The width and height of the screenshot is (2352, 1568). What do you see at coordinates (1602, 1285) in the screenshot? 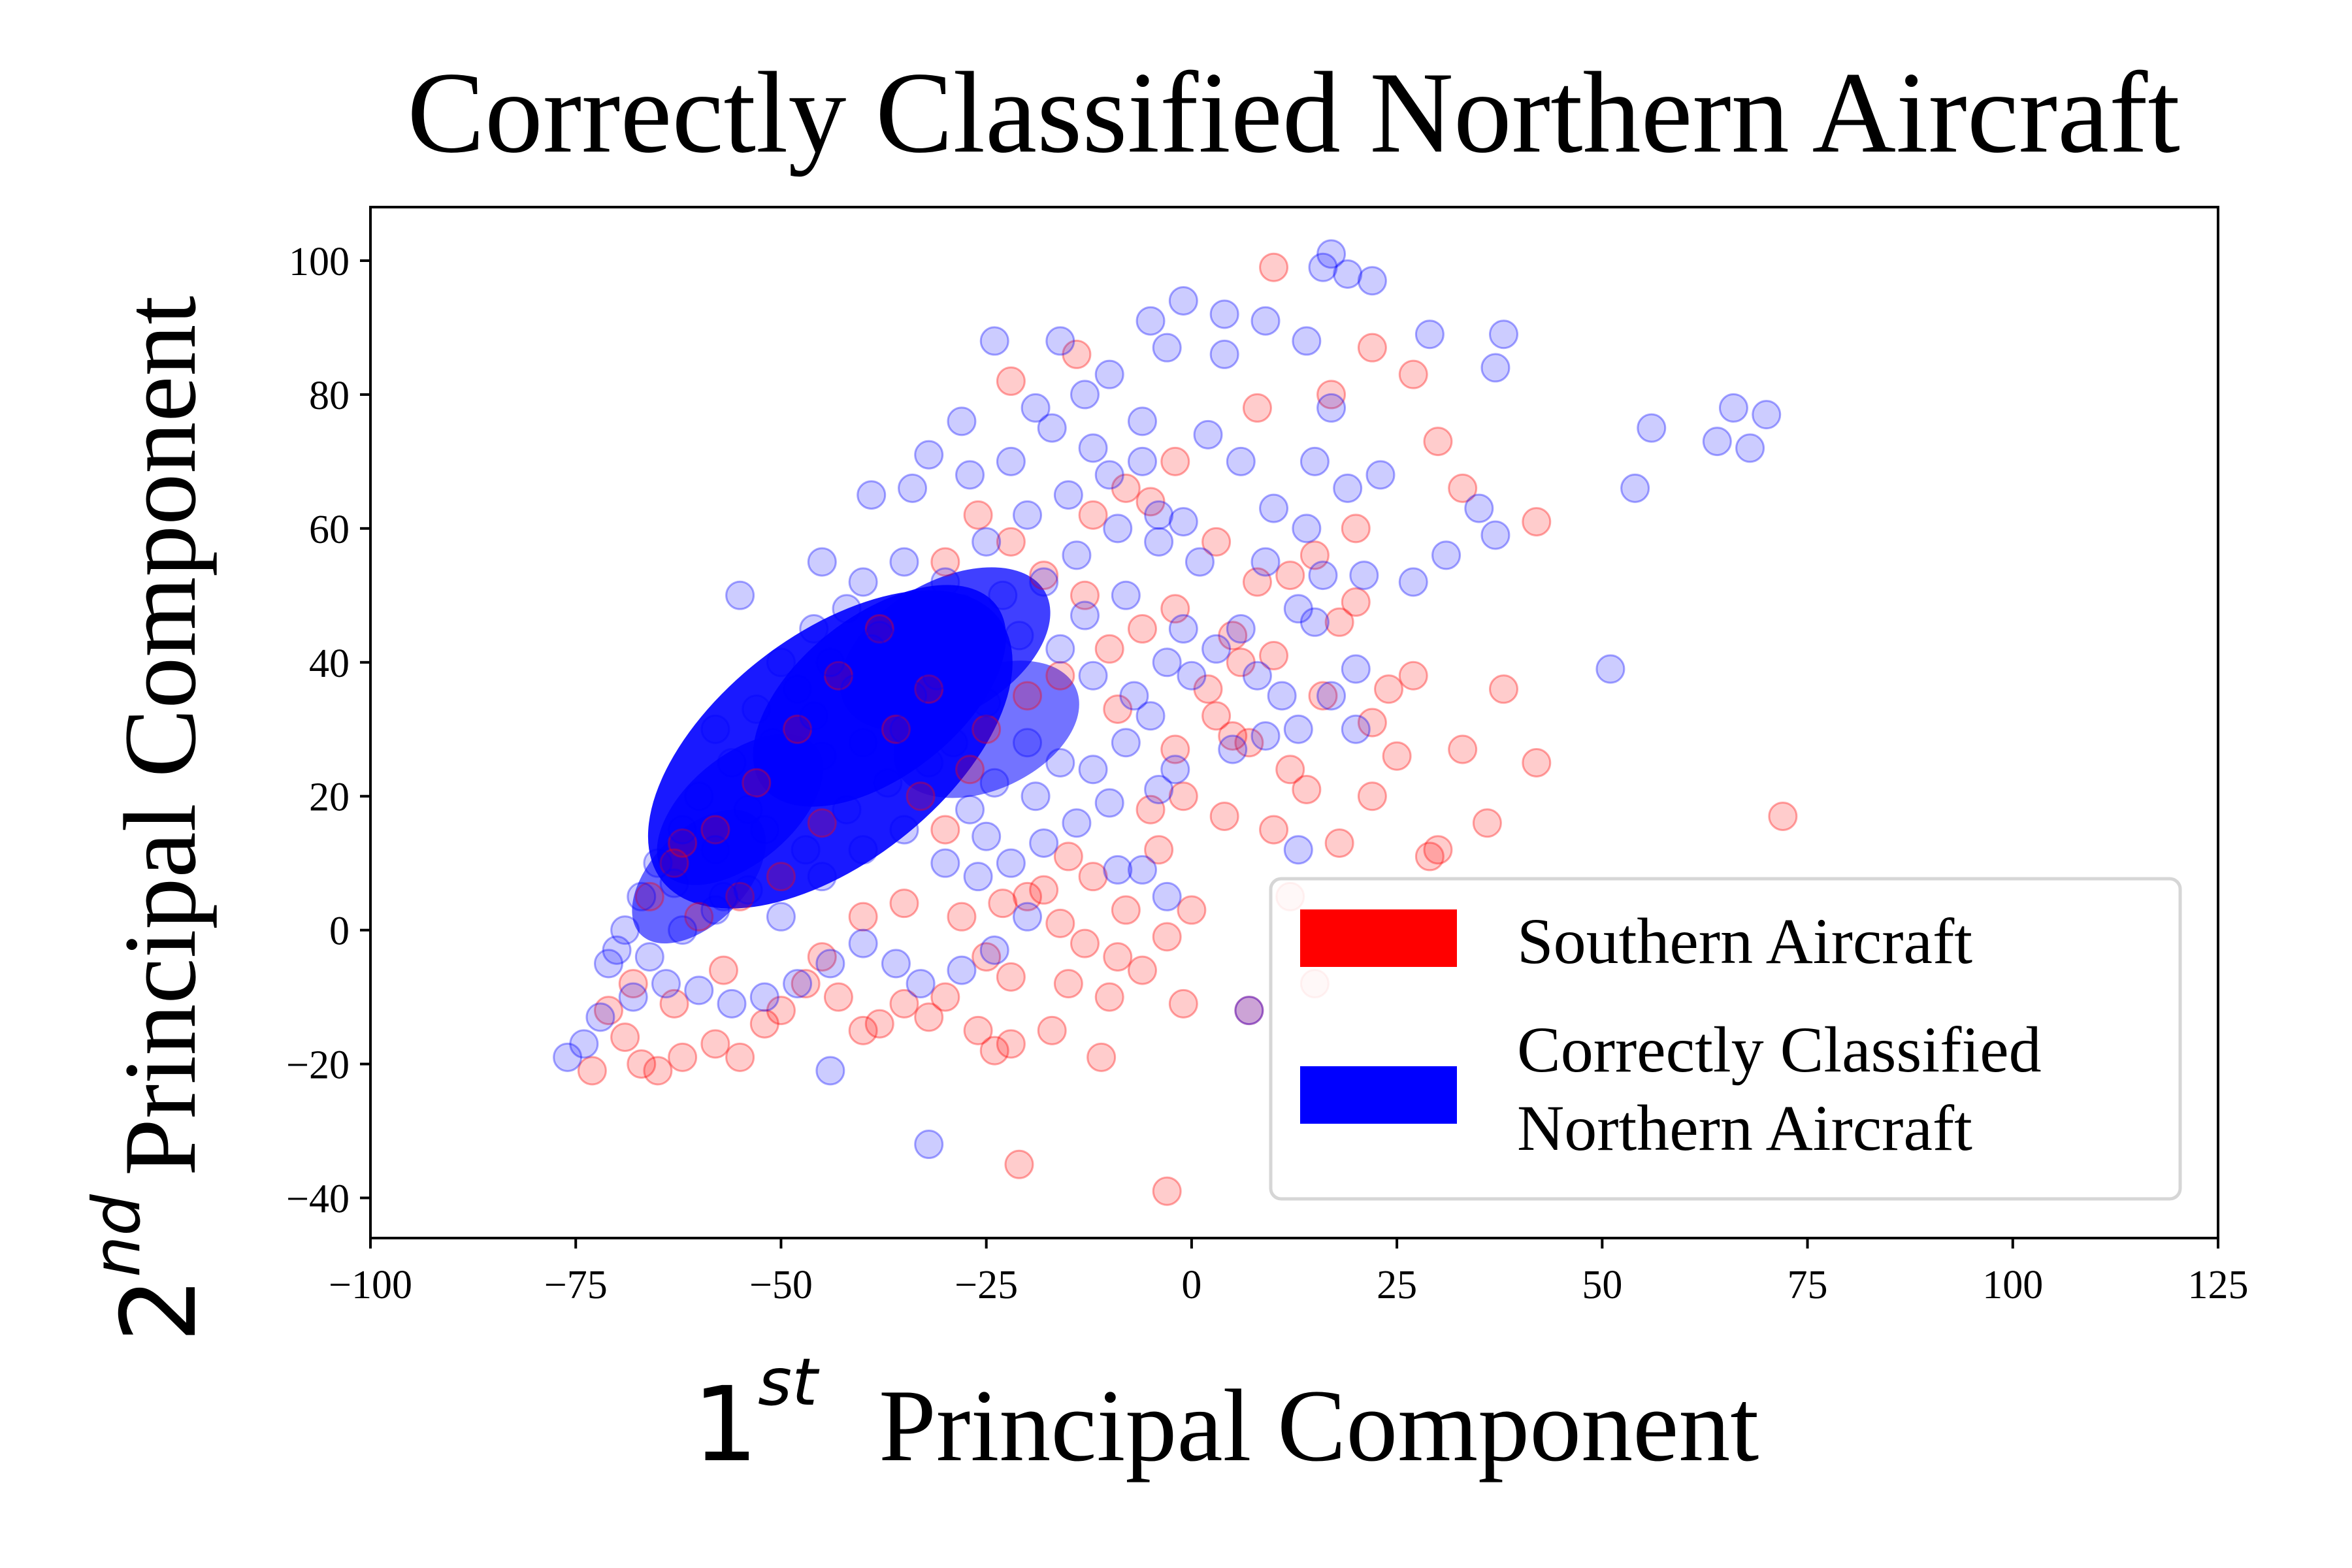
I see `x-tick-label: 50` at bounding box center [1602, 1285].